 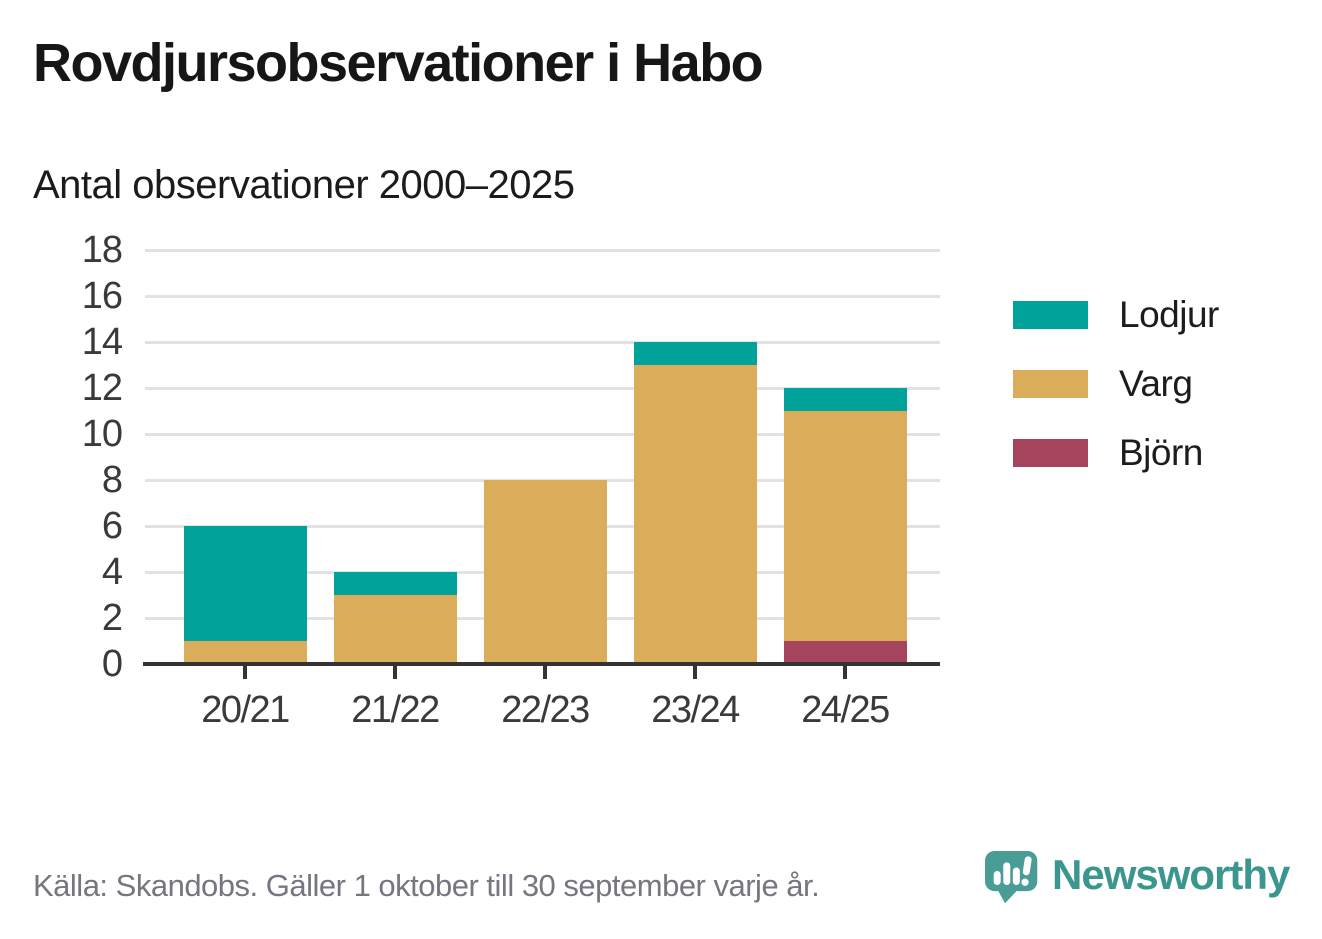 I want to click on x-axis-tick-label: 21/22, so click(x=395, y=710).